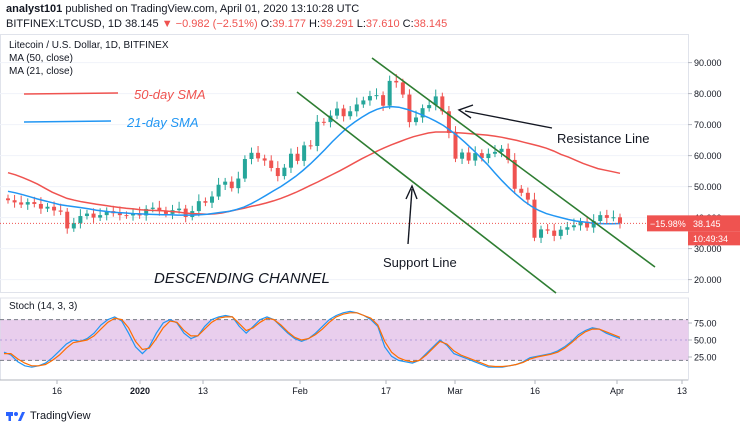 Image resolution: width=740 pixels, height=430 pixels. Describe the element at coordinates (300, 391) in the screenshot. I see `time-tick-label: Feb` at that location.